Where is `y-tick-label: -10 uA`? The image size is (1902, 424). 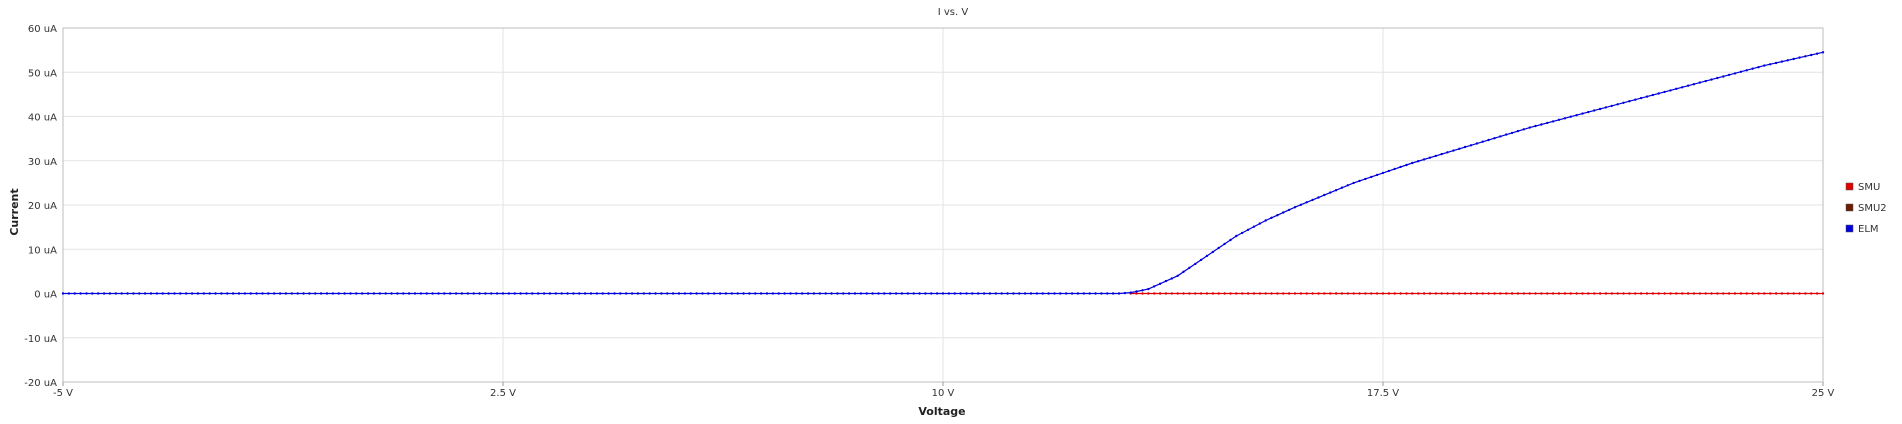
y-tick-label: -10 uA is located at coordinates (40, 339).